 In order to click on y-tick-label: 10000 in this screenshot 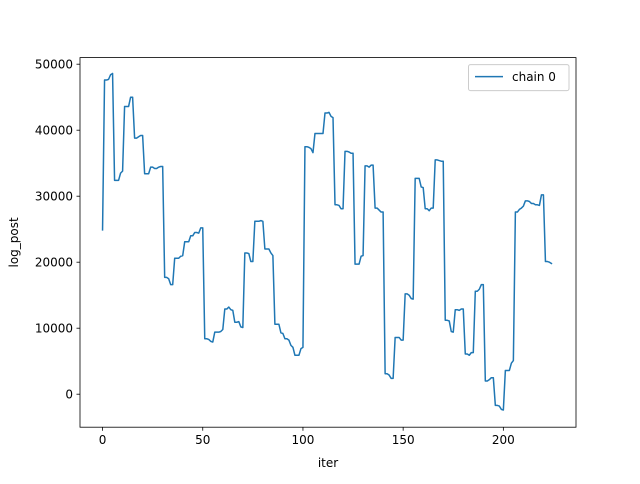, I will do `click(54, 329)`.